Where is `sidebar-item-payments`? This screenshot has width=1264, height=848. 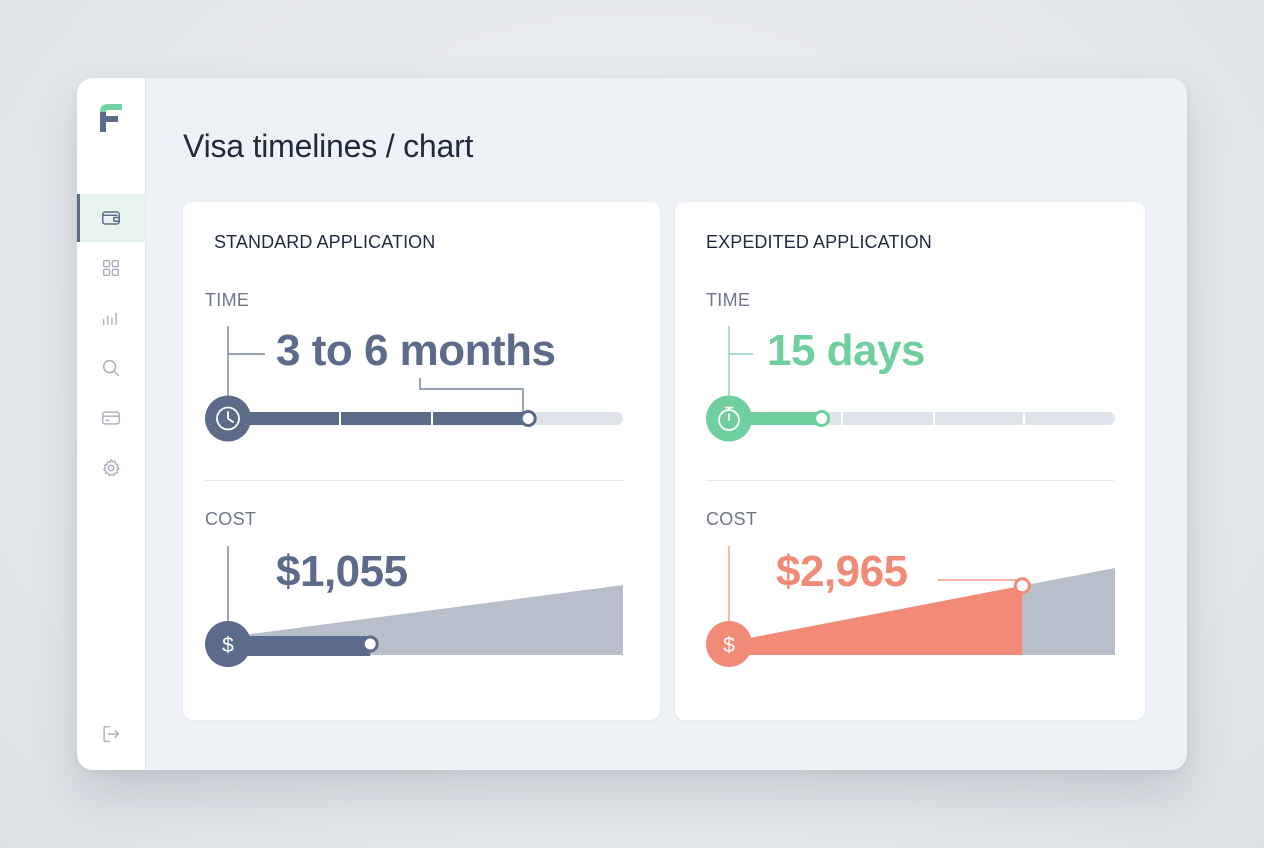
sidebar-item-payments is located at coordinates (111, 418).